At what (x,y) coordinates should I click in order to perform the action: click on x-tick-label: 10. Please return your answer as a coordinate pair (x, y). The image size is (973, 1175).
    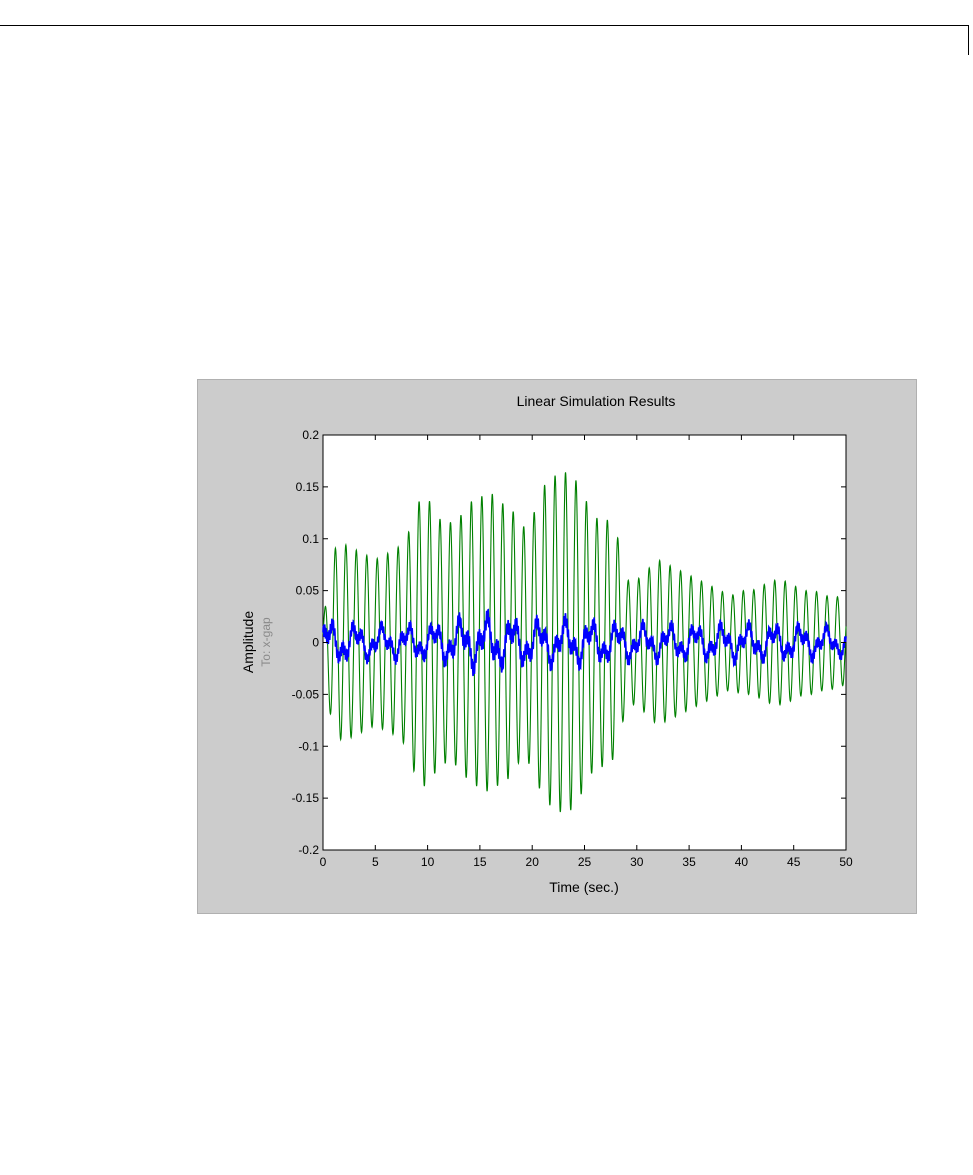
    Looking at the image, I should click on (428, 862).